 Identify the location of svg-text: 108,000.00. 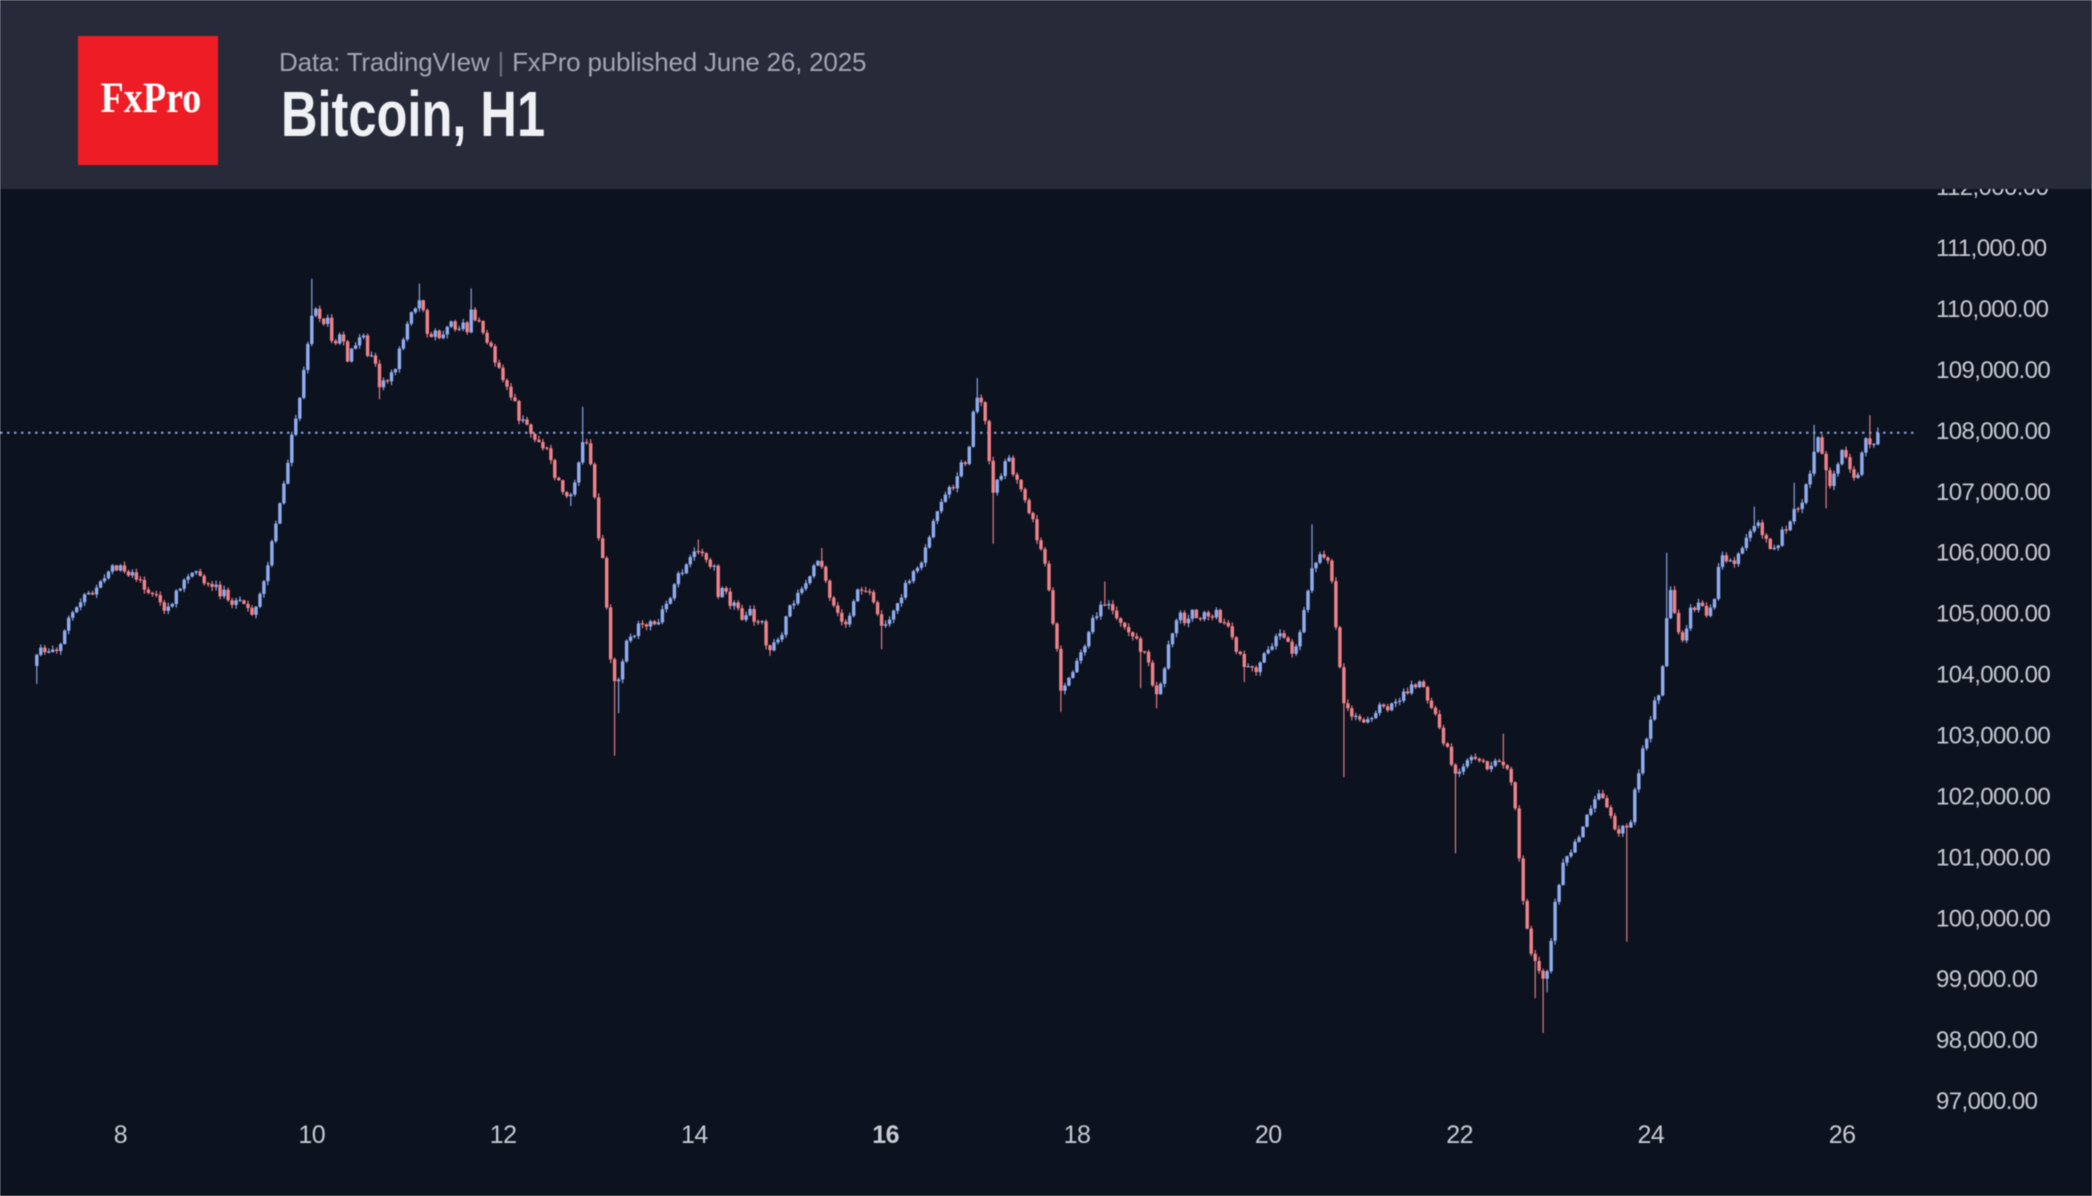
(1993, 431).